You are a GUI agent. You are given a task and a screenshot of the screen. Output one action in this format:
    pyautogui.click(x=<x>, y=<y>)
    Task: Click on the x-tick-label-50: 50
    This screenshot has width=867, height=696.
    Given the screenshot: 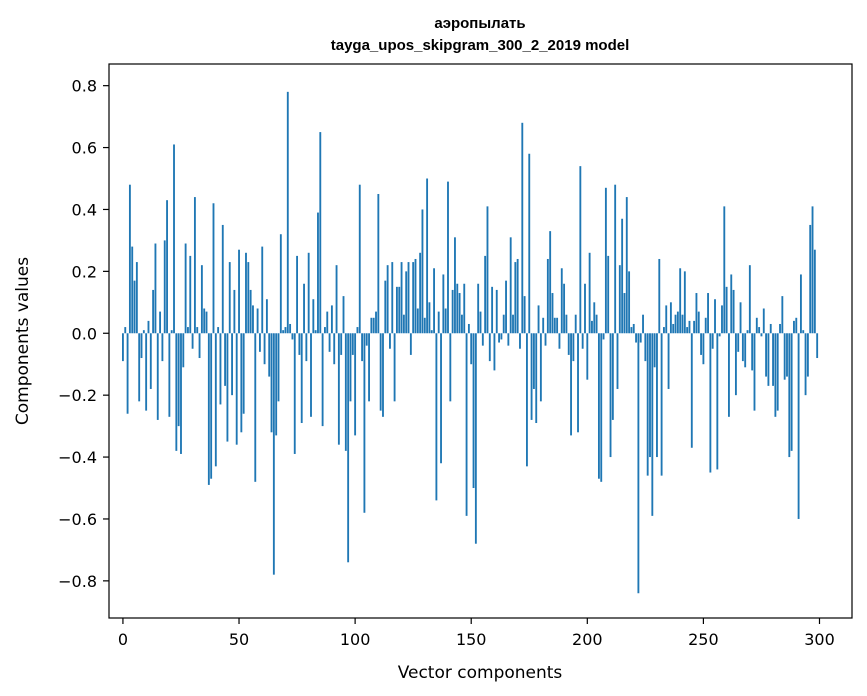 What is the action you would take?
    pyautogui.click(x=239, y=639)
    